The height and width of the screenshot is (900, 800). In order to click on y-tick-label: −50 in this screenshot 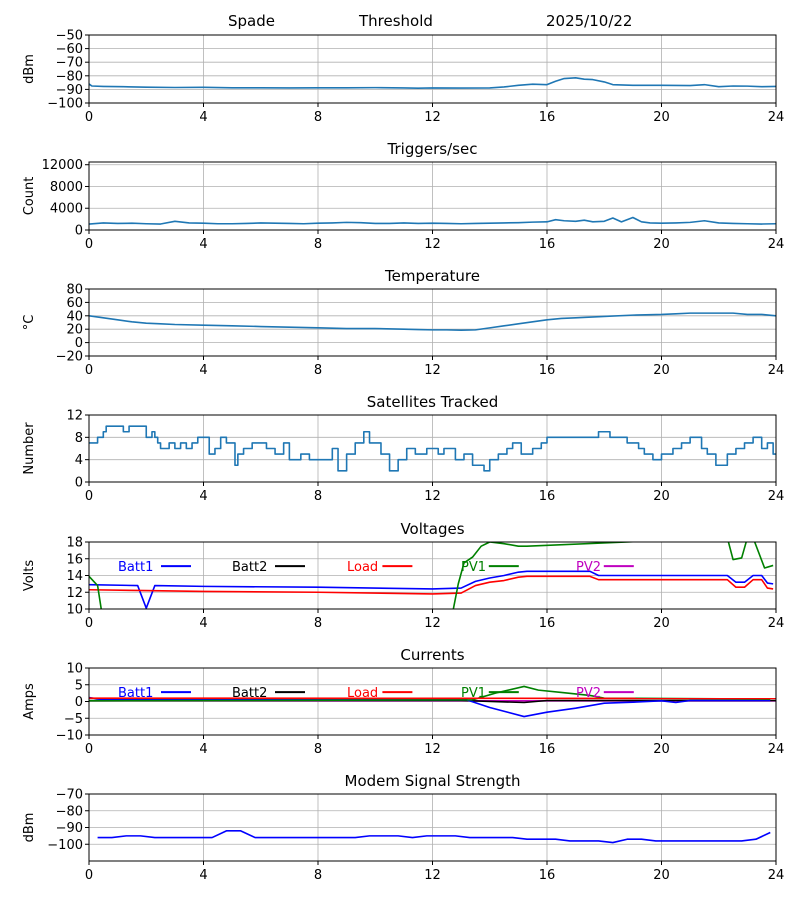, I will do `click(69, 36)`.